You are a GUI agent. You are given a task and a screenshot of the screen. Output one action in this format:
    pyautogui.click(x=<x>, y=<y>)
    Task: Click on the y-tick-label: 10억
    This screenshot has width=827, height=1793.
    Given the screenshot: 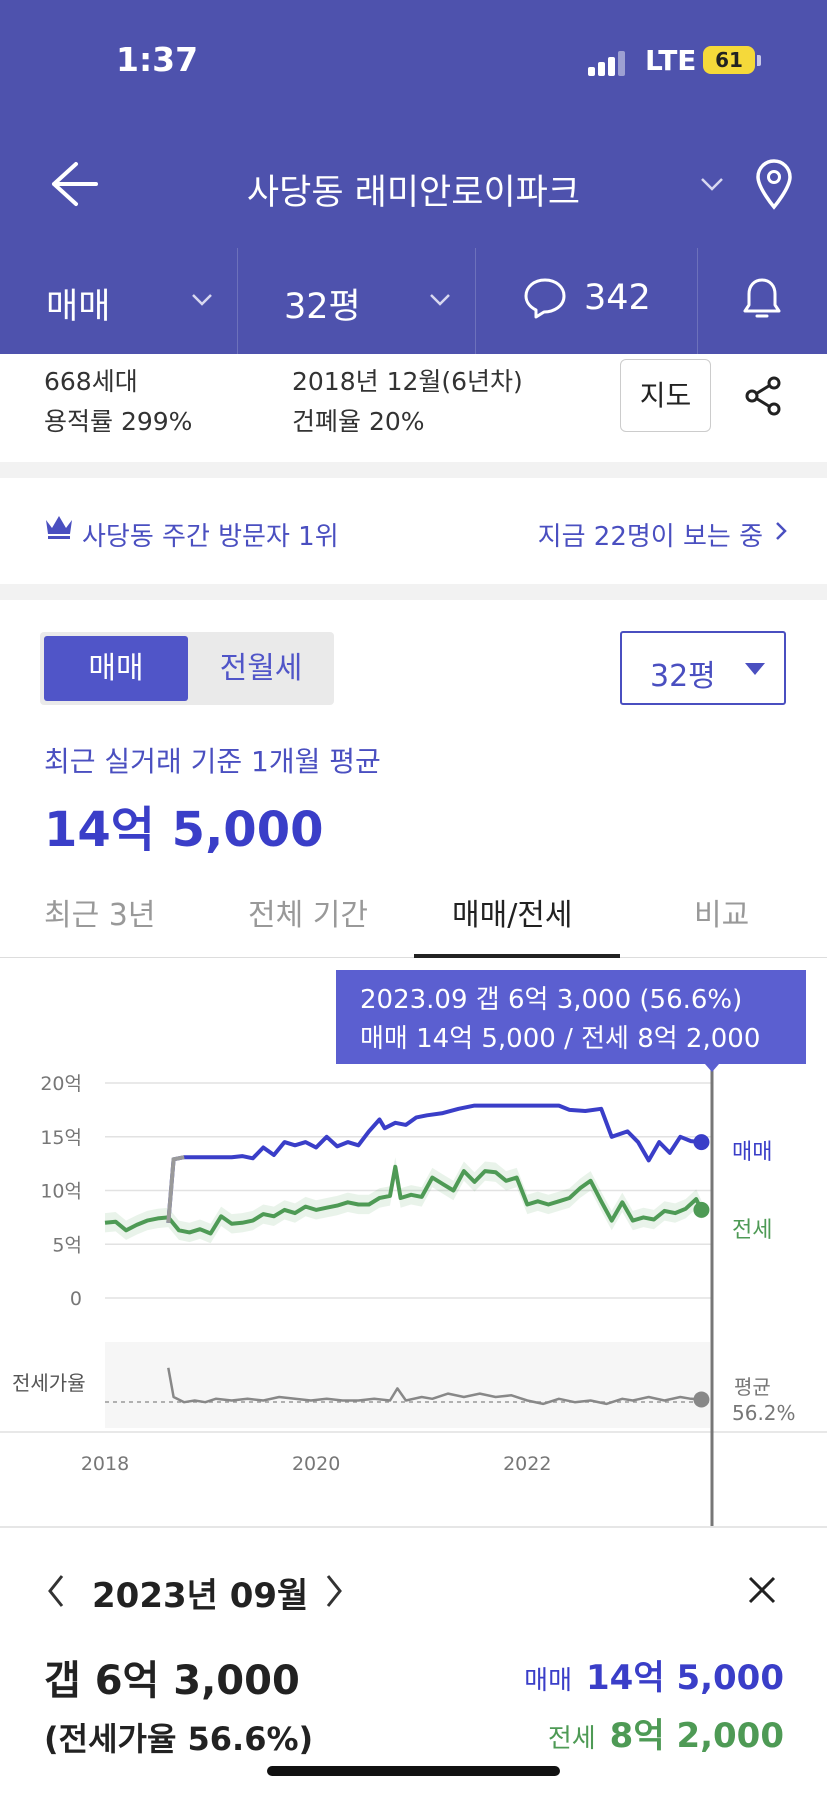 What is the action you would take?
    pyautogui.click(x=61, y=1192)
    